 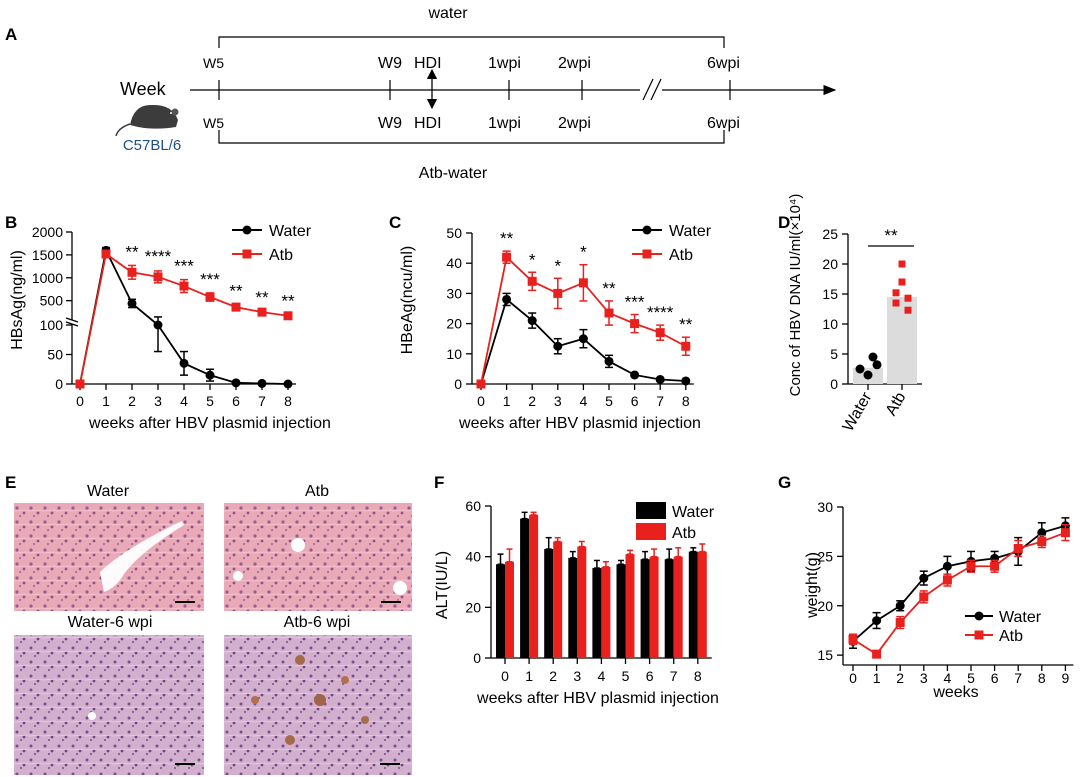 I want to click on hbv-dna-y-label: Conc of HBV DNA IU/ml(×10⁴), so click(x=795, y=295).